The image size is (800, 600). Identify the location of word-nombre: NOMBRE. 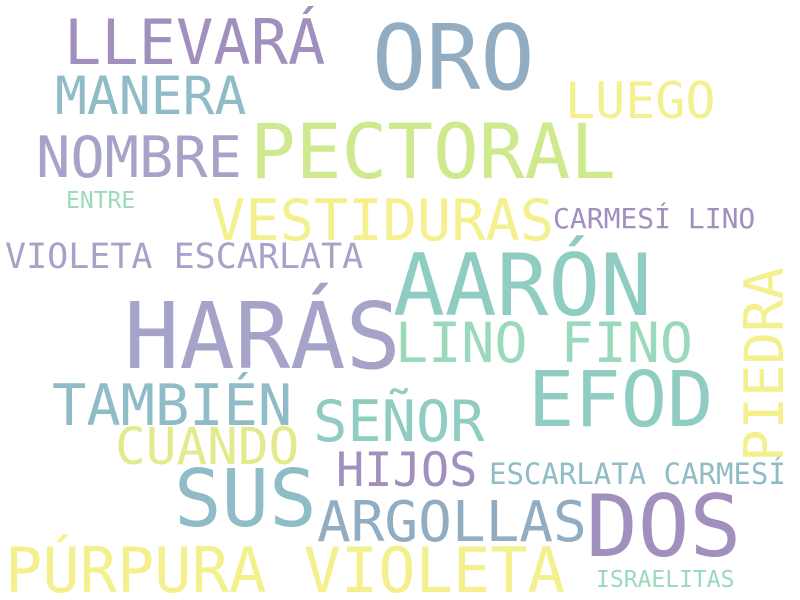
(139, 158).